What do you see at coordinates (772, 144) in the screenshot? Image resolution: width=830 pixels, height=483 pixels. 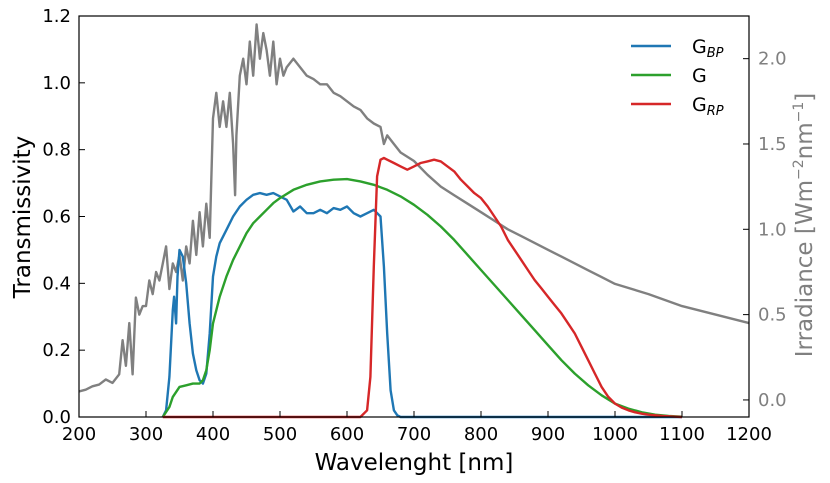 I see `y2-tick-label: 1.5` at bounding box center [772, 144].